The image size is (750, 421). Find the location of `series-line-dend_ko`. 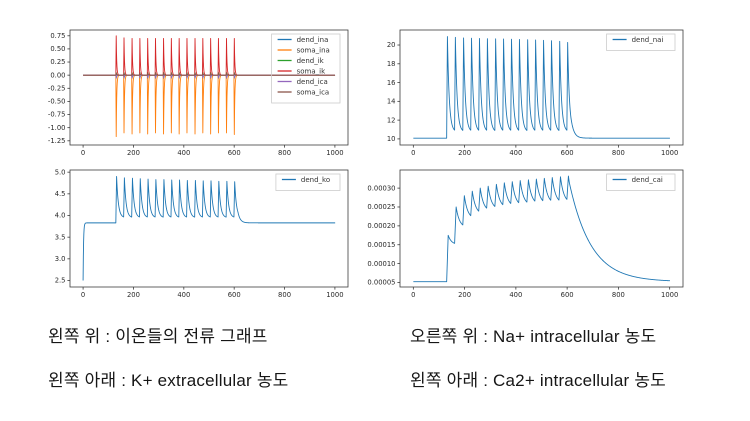

series-line-dend_ko is located at coordinates (209, 228).